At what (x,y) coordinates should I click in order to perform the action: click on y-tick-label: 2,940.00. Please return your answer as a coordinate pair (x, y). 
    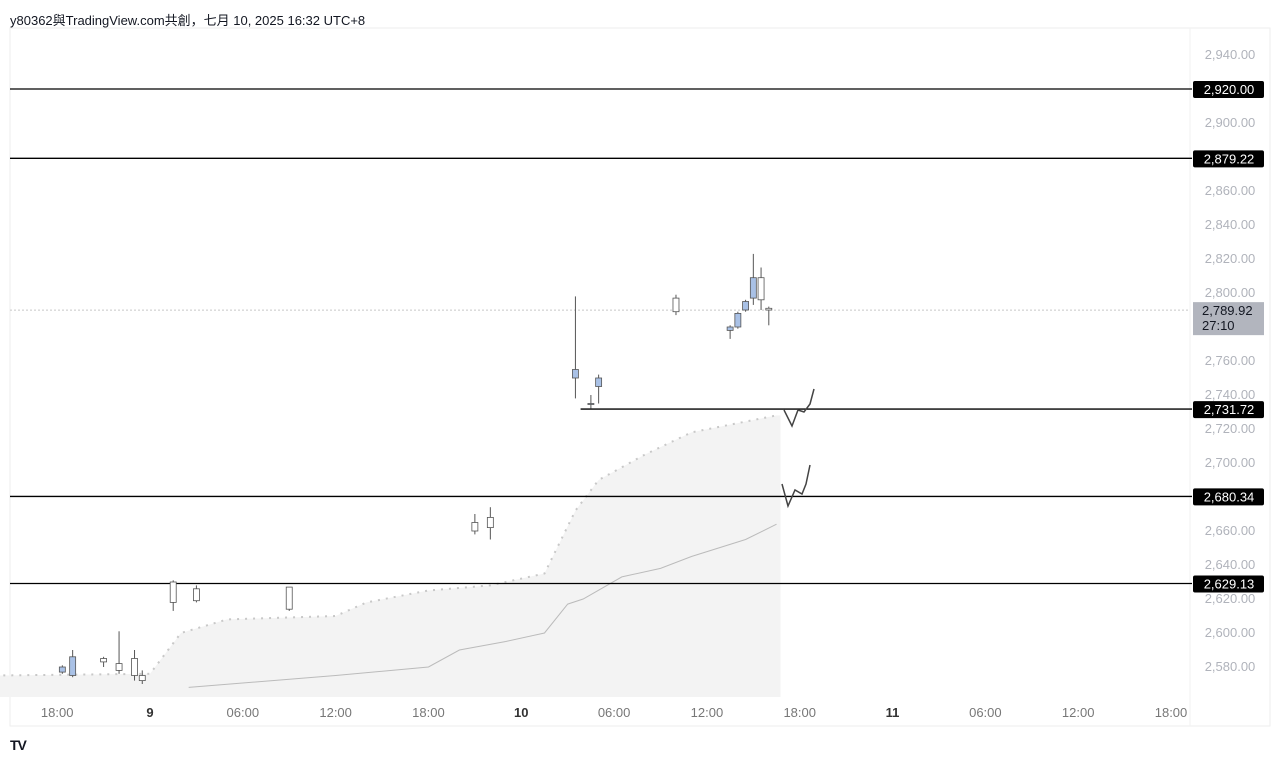
    Looking at the image, I should click on (1230, 54).